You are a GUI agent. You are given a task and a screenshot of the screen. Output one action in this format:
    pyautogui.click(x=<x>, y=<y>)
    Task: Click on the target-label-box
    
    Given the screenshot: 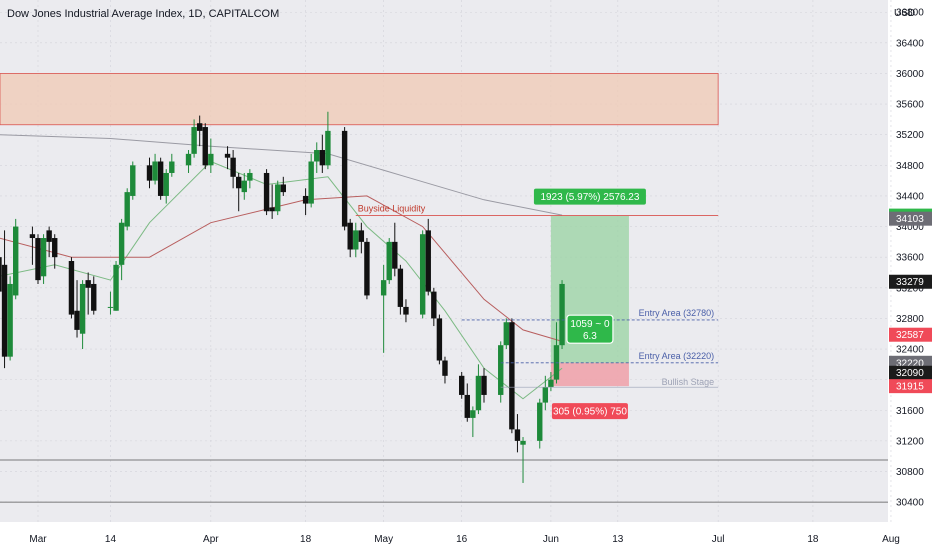 What is the action you would take?
    pyautogui.click(x=589, y=196)
    